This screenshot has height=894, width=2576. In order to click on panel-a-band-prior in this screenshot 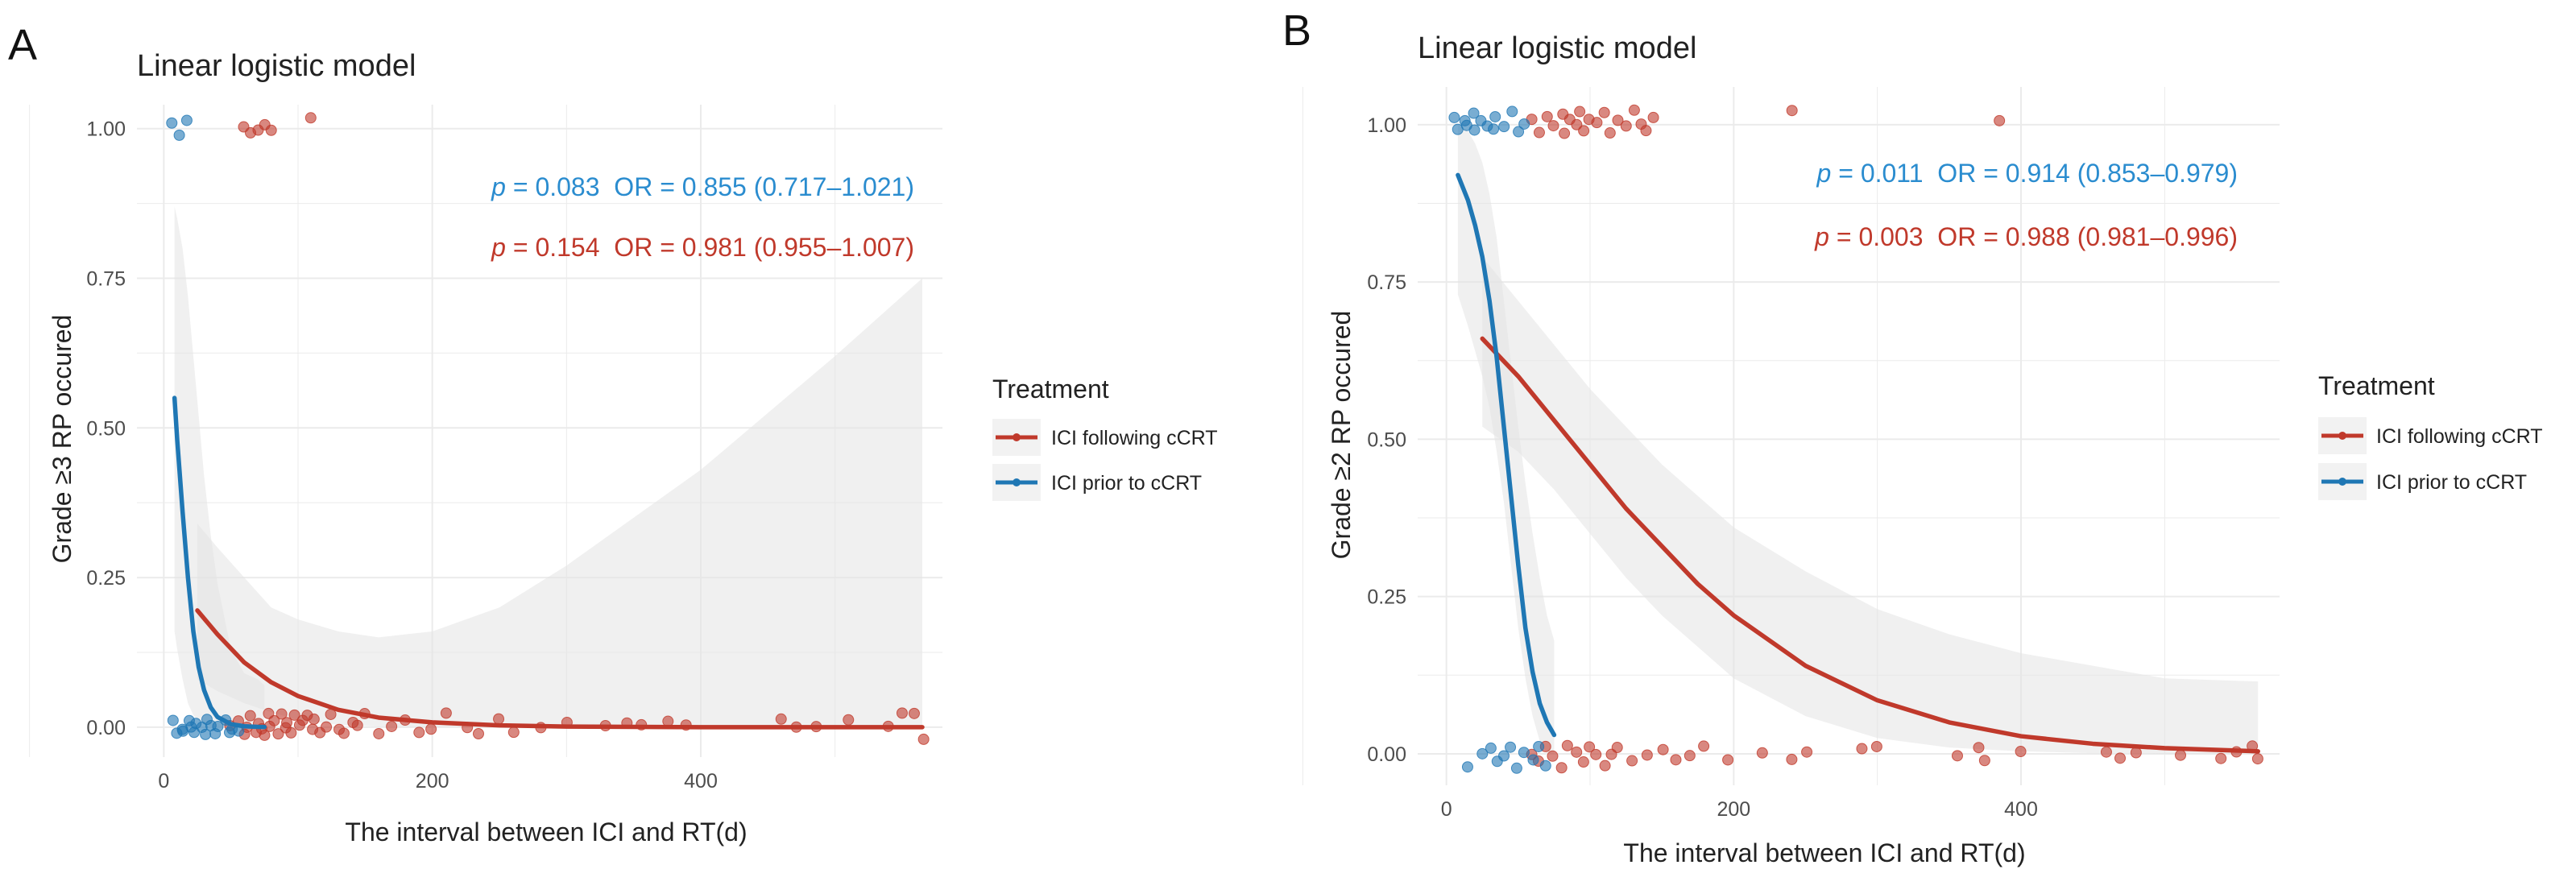, I will do `click(219, 466)`.